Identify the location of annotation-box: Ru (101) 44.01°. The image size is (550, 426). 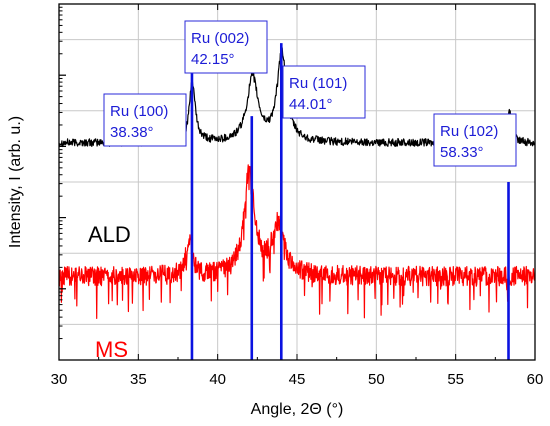
(324, 92).